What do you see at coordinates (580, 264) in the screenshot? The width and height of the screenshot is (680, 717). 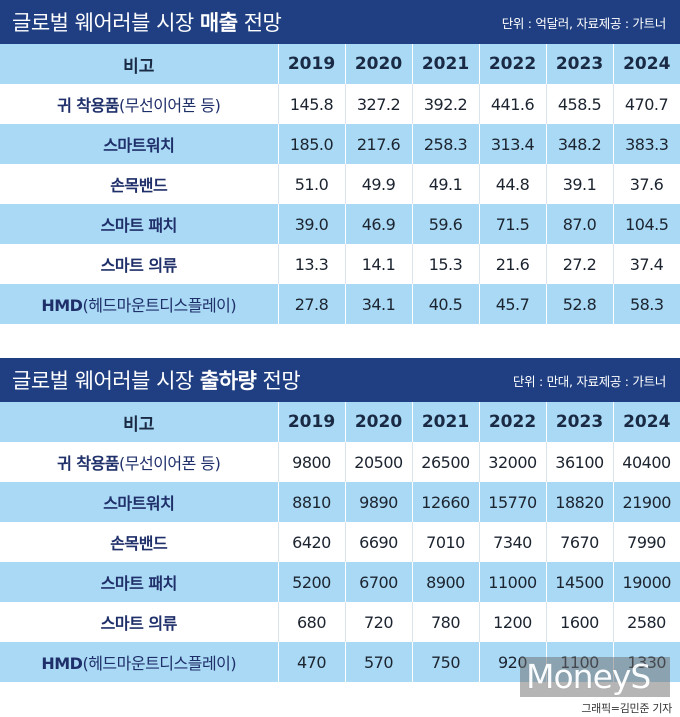 I see `table-cell: 27.2` at bounding box center [580, 264].